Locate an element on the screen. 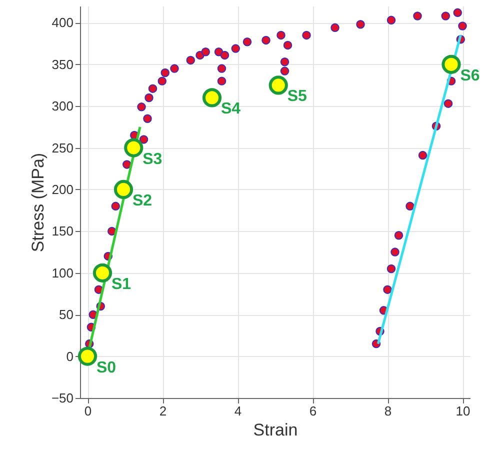  x-tick-label: 2 is located at coordinates (163, 411).